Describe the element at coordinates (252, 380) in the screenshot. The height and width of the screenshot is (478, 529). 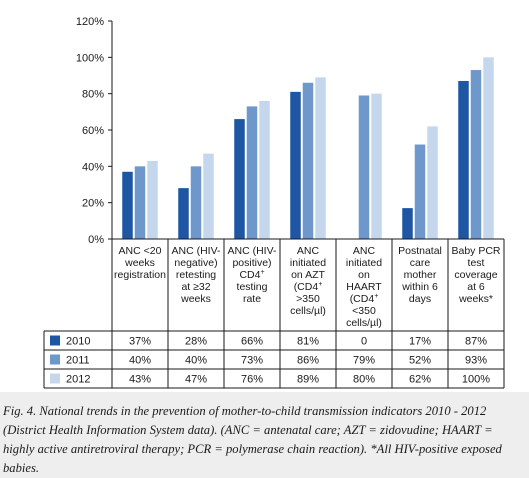
I see `data-value-label: 76%` at that location.